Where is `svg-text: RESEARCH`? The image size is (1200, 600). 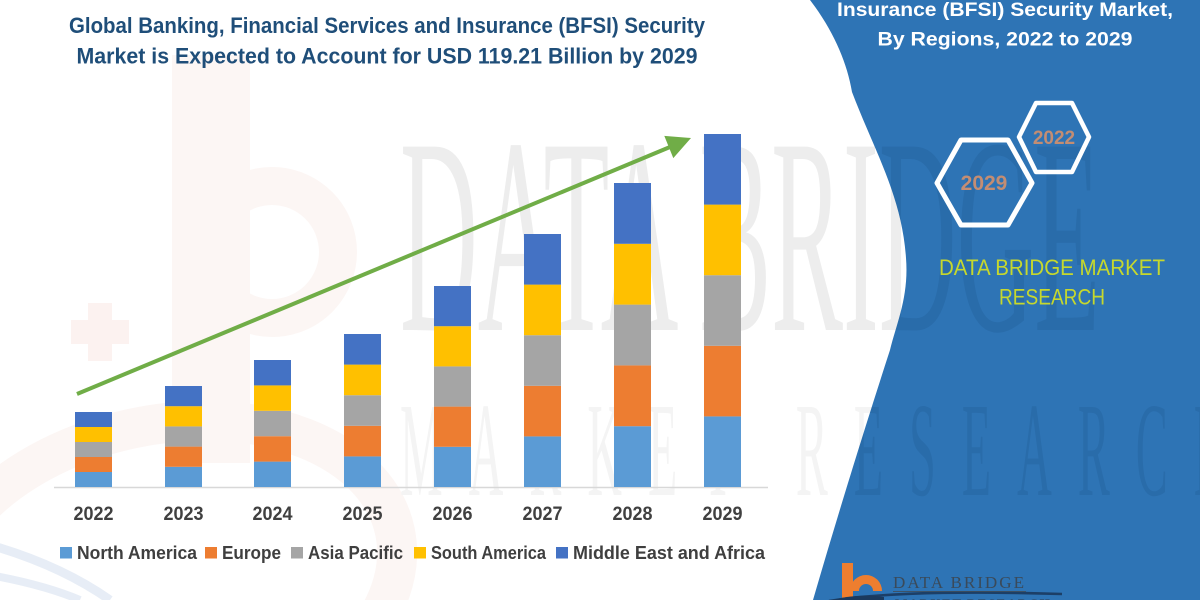 svg-text: RESEARCH is located at coordinates (1052, 297).